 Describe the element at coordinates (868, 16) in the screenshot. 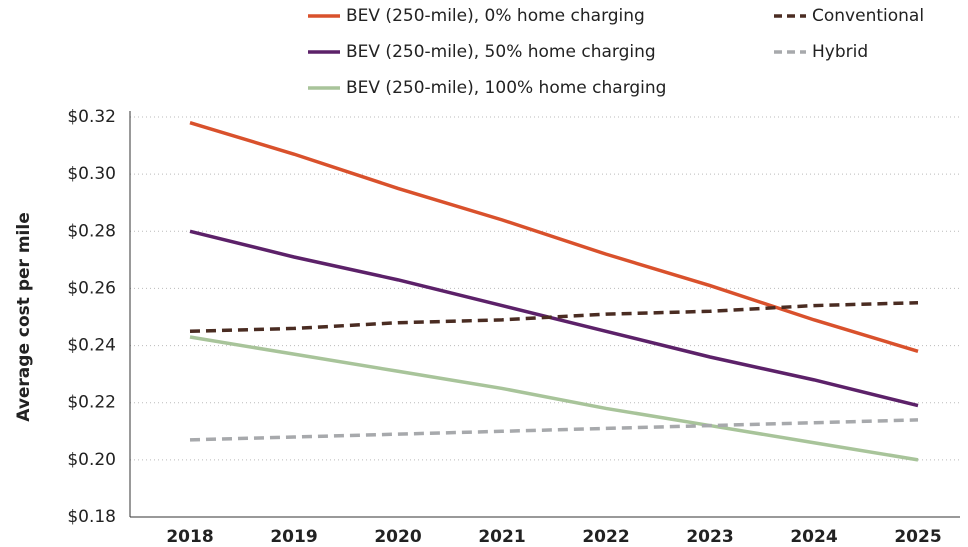

I see `legend-label: Conventional` at that location.